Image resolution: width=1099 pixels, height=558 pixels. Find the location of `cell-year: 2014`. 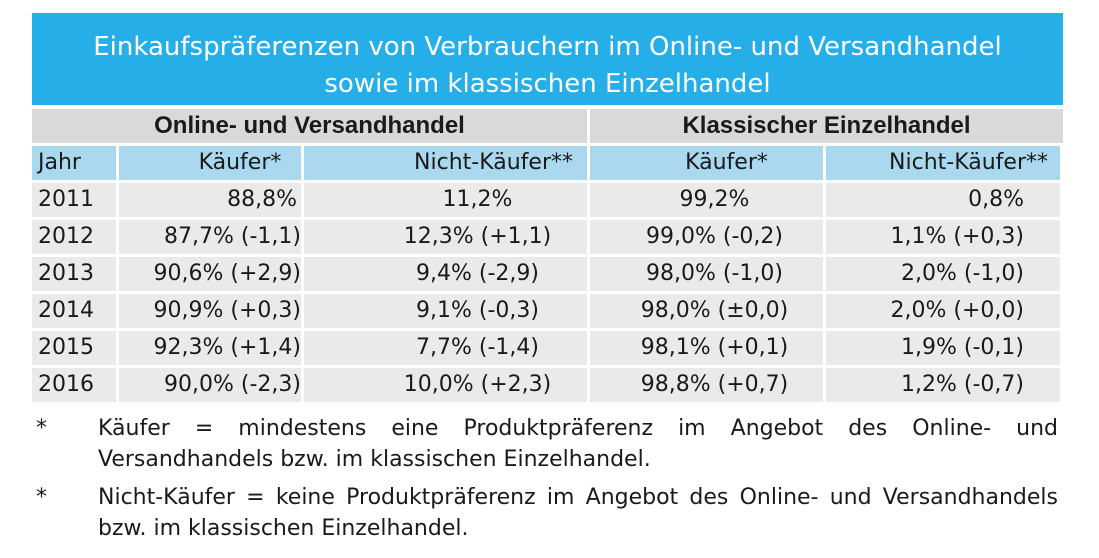

cell-year: 2014 is located at coordinates (74, 311).